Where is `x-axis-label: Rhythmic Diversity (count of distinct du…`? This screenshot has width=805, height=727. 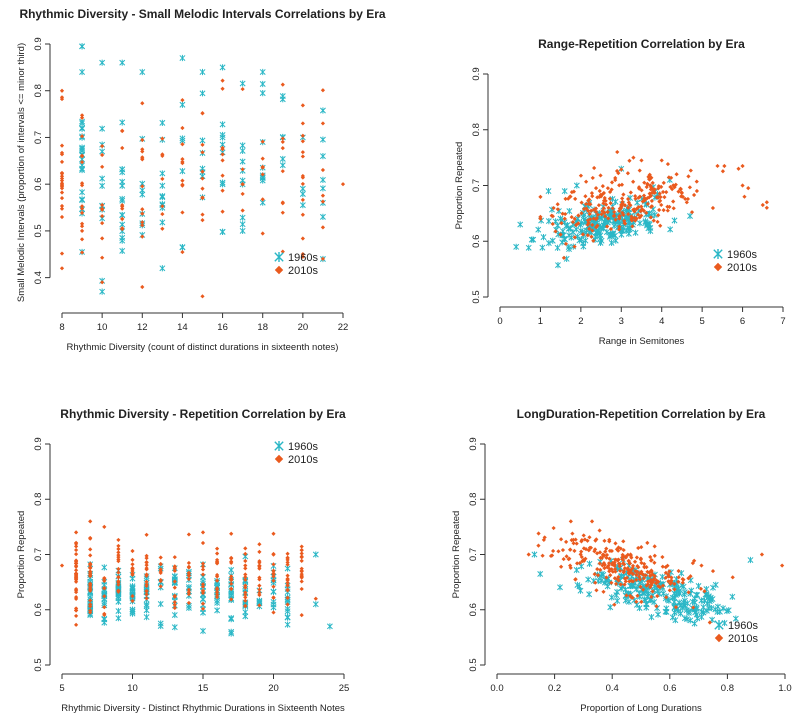
x-axis-label: Rhythmic Diversity (count of distinct du… is located at coordinates (203, 347).